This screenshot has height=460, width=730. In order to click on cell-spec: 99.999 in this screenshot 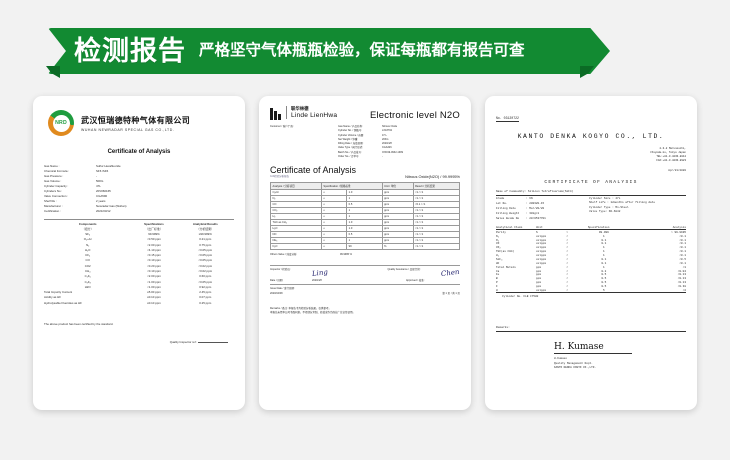, I will do `click(603, 232)`.